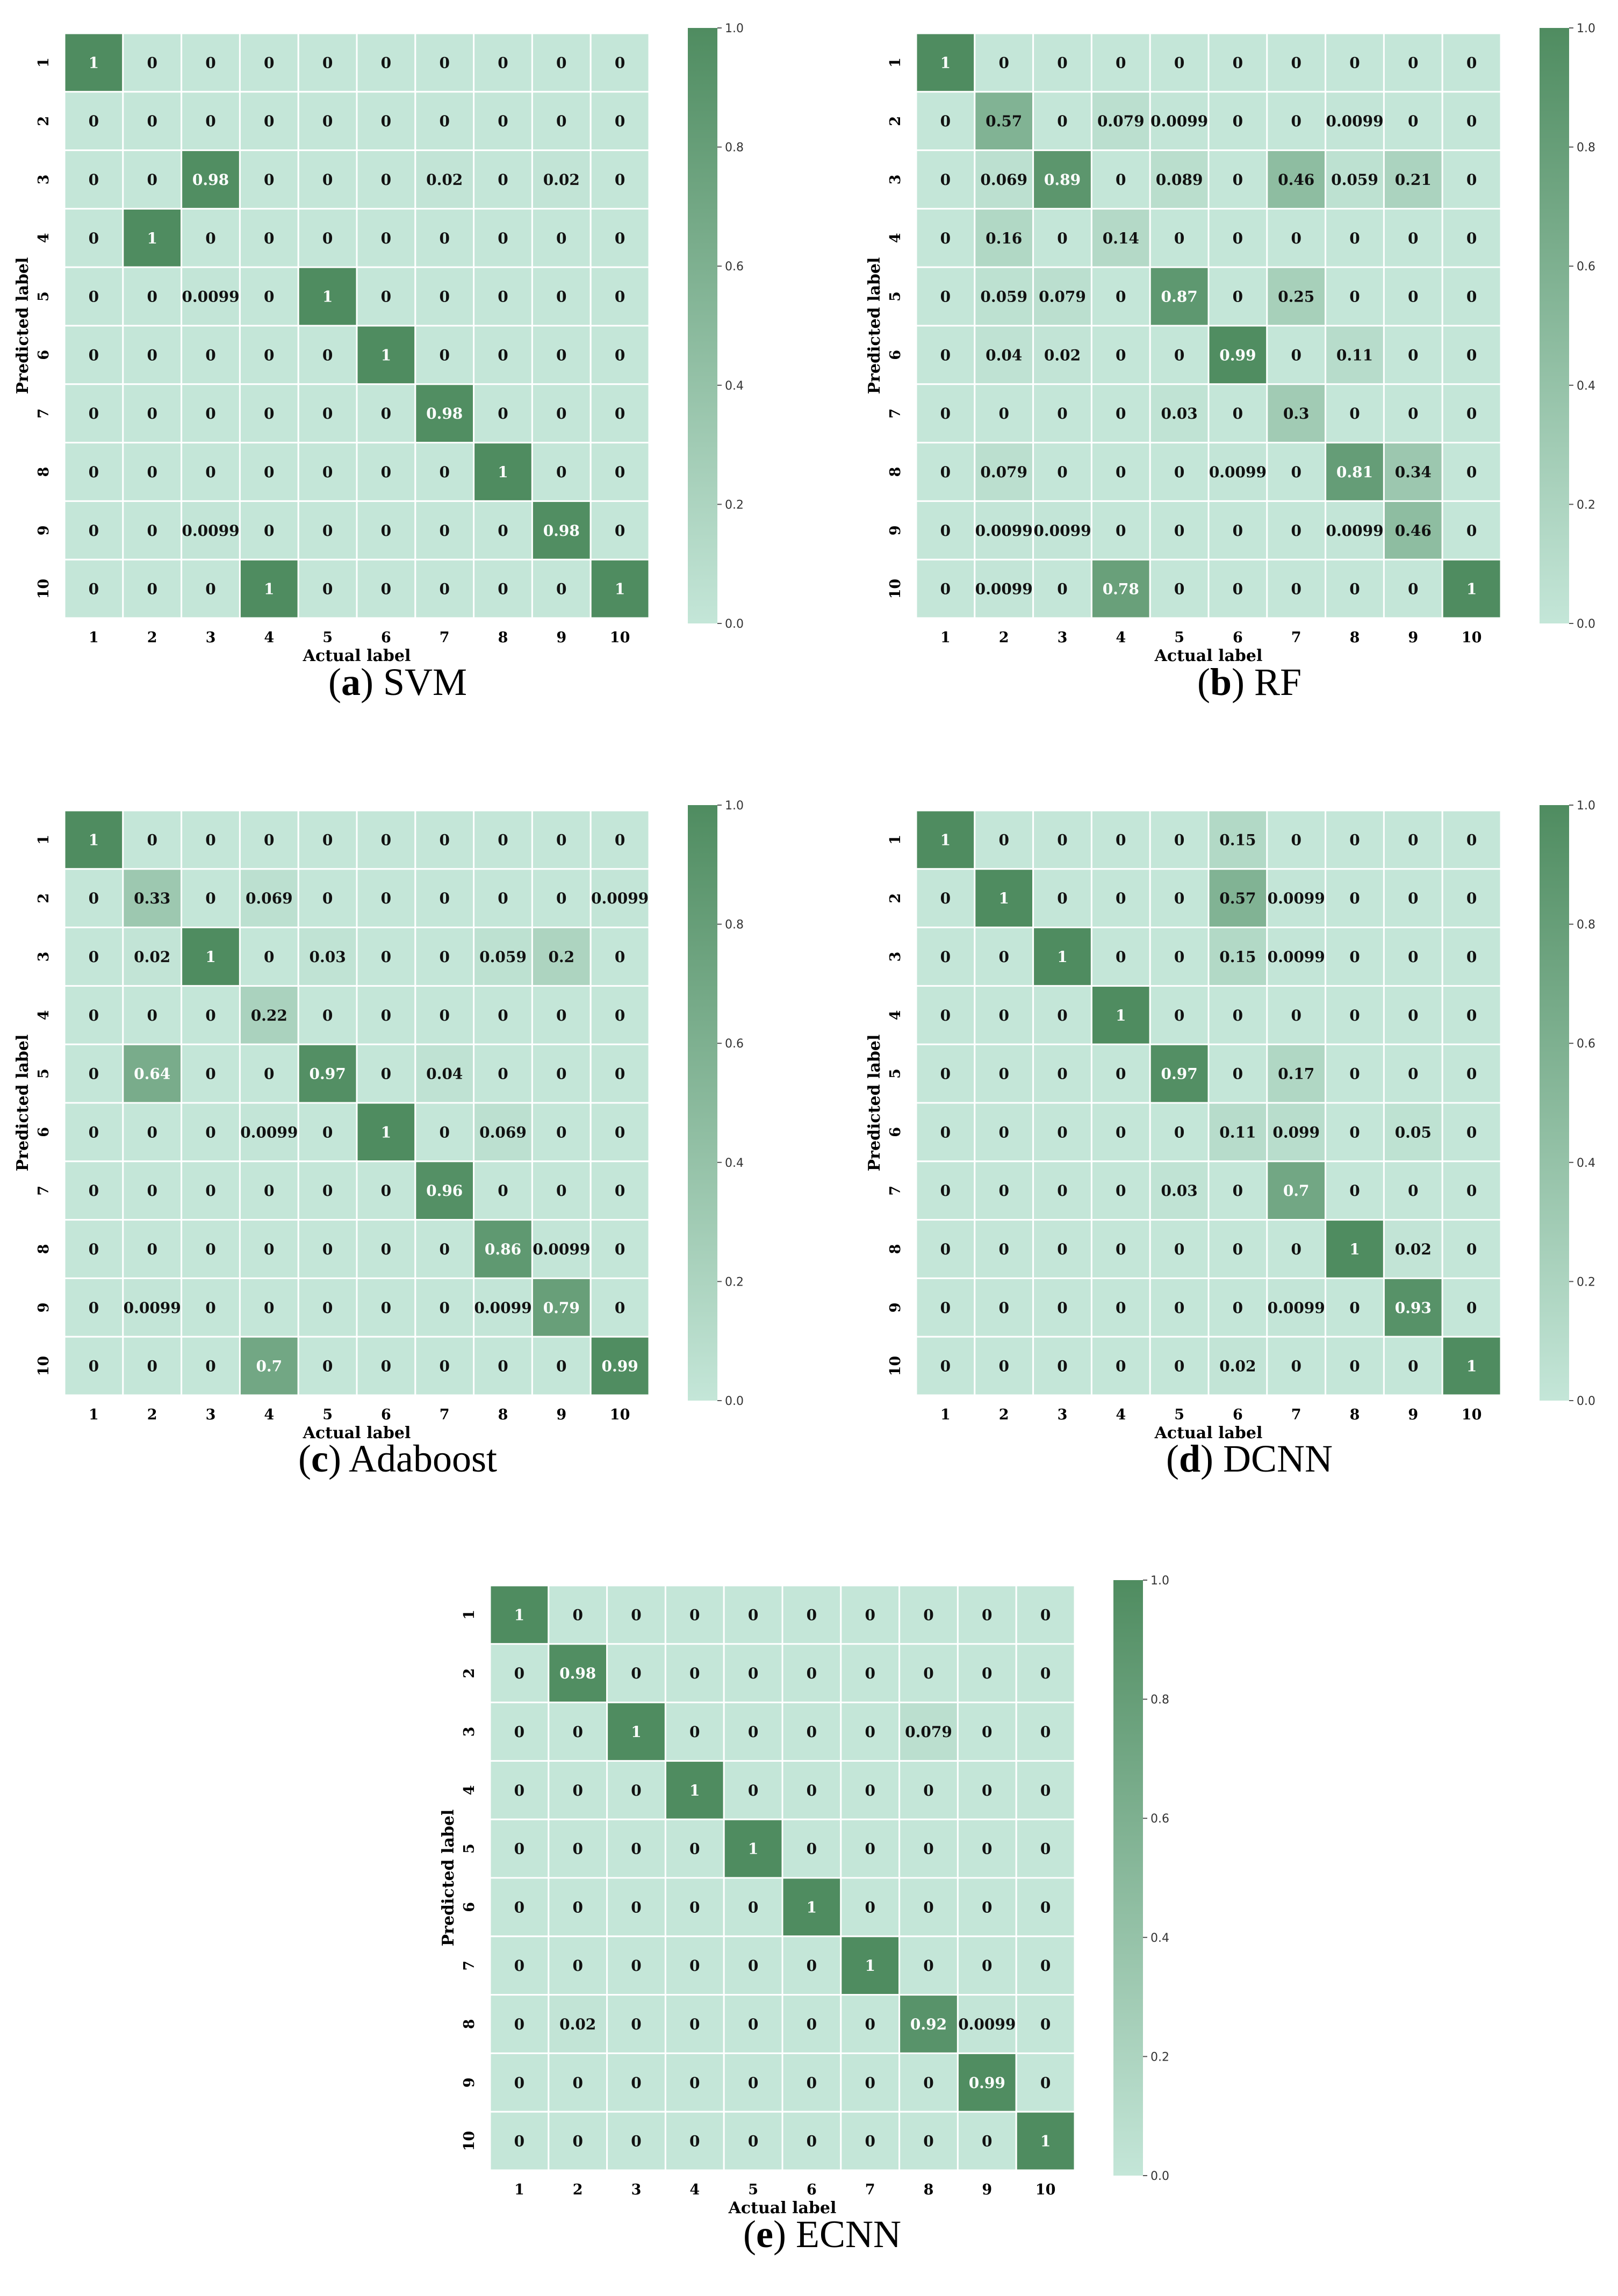 The width and height of the screenshot is (1618, 2296). Describe the element at coordinates (578, 2190) in the screenshot. I see `x-tick-label: 2` at that location.